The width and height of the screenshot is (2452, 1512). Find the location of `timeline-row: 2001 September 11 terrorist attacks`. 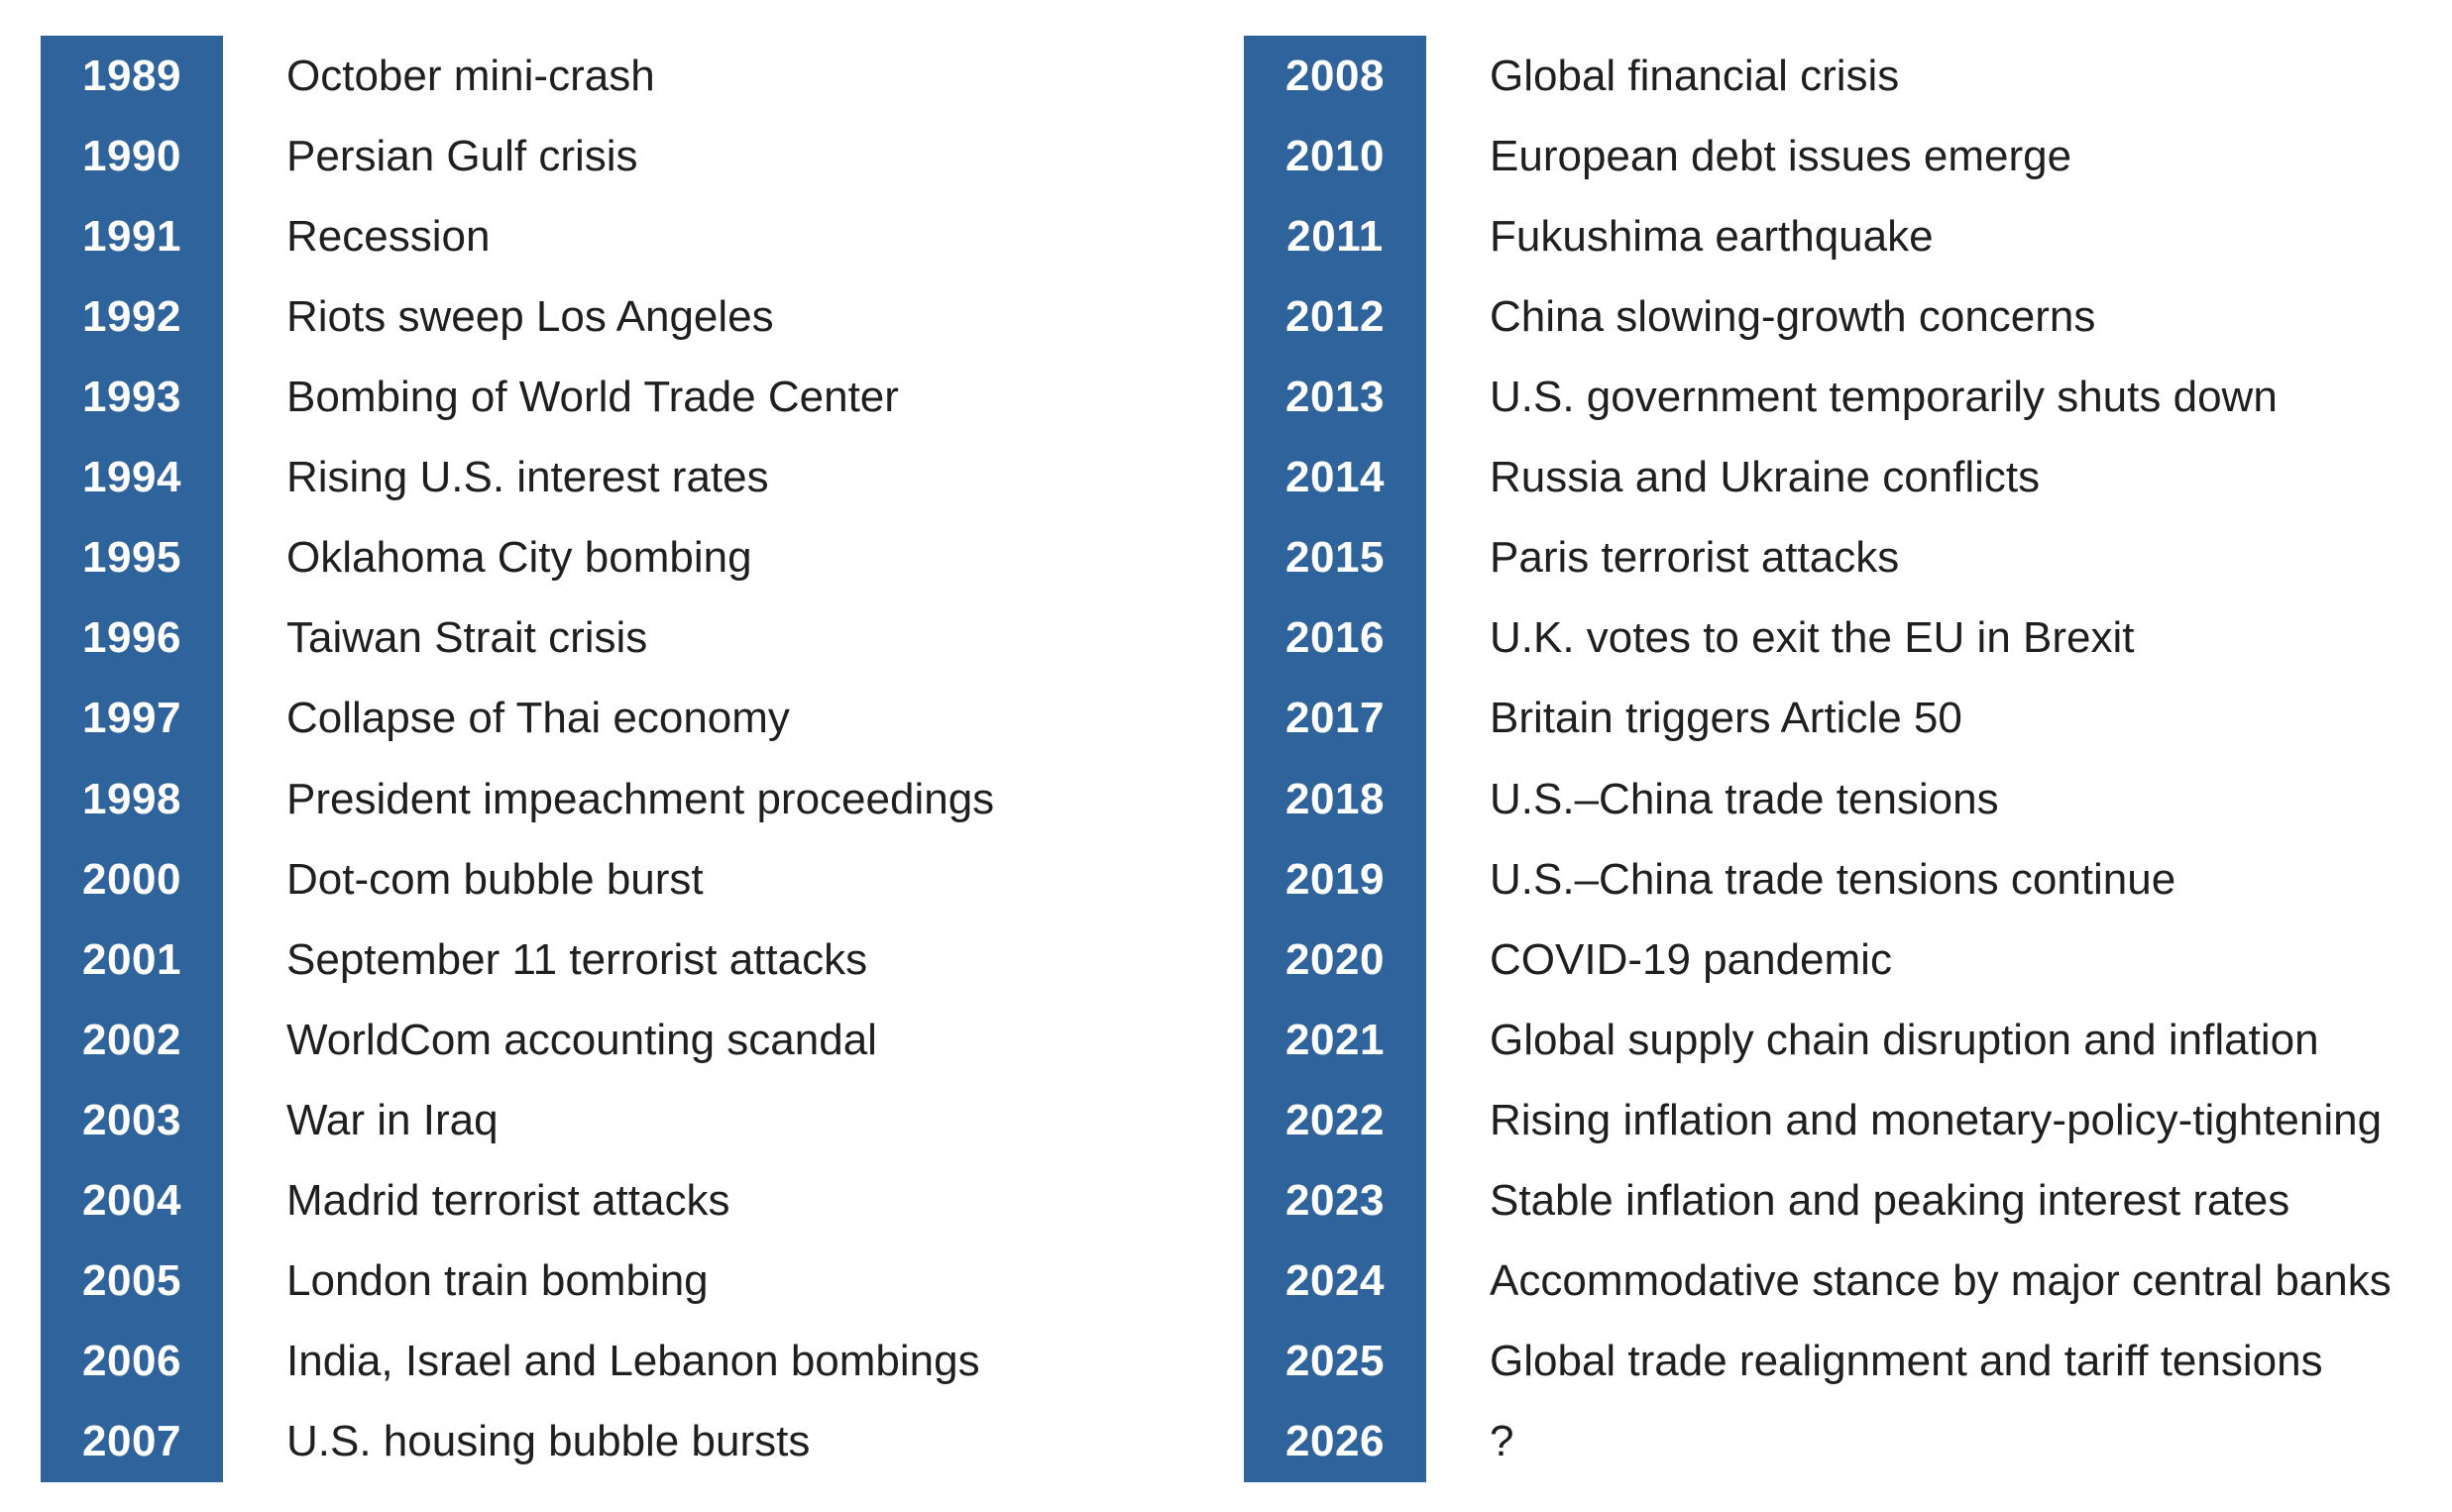

timeline-row: 2001 September 11 terrorist attacks is located at coordinates (610, 960).